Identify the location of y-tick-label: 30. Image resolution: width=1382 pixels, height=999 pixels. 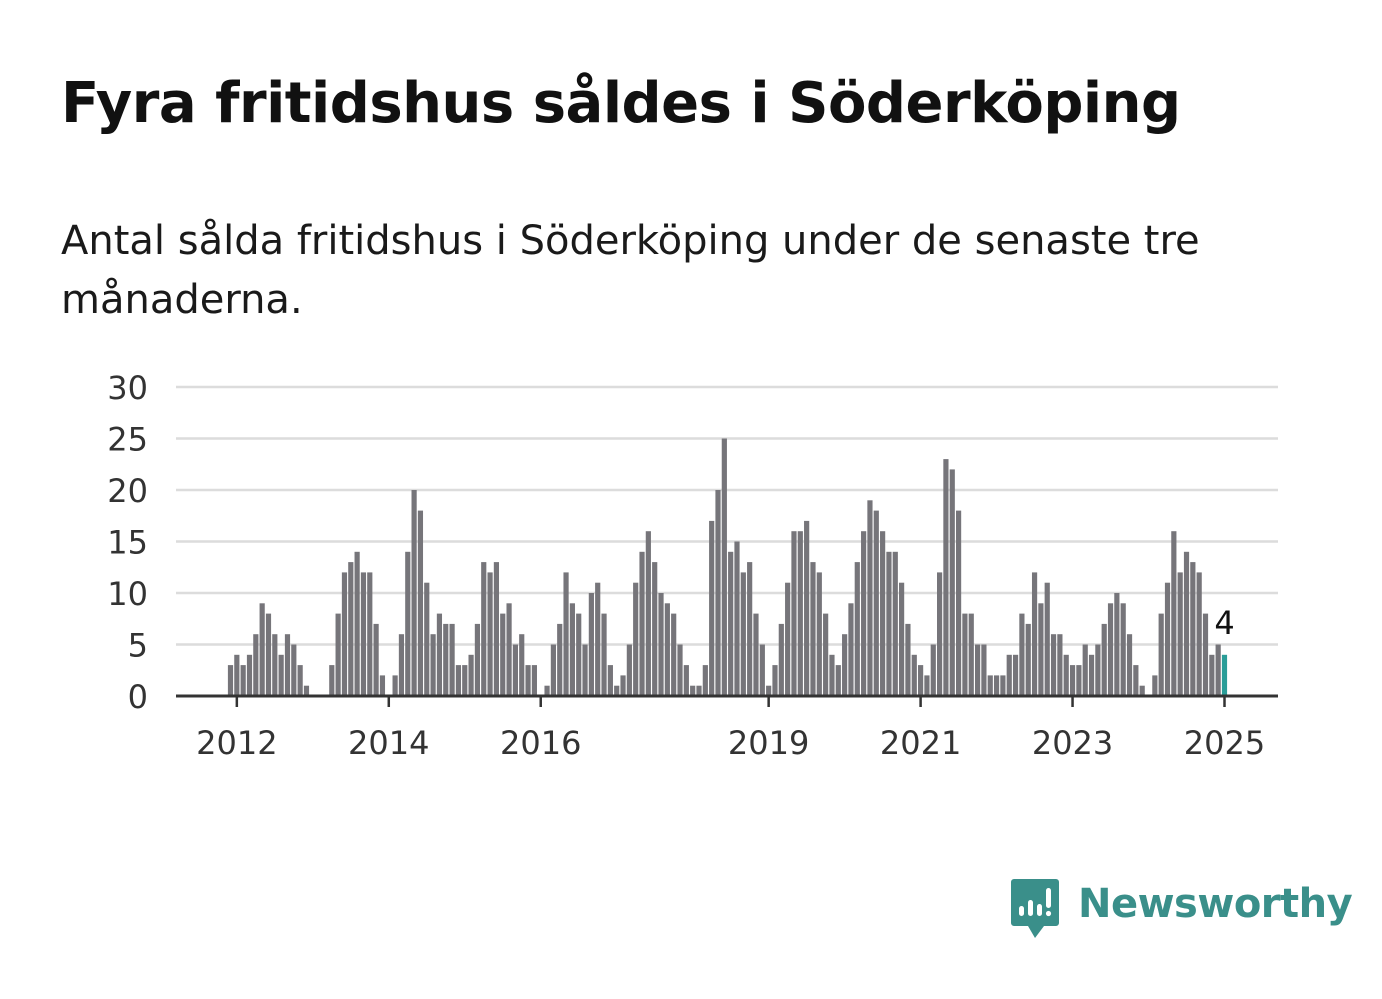
(127, 388).